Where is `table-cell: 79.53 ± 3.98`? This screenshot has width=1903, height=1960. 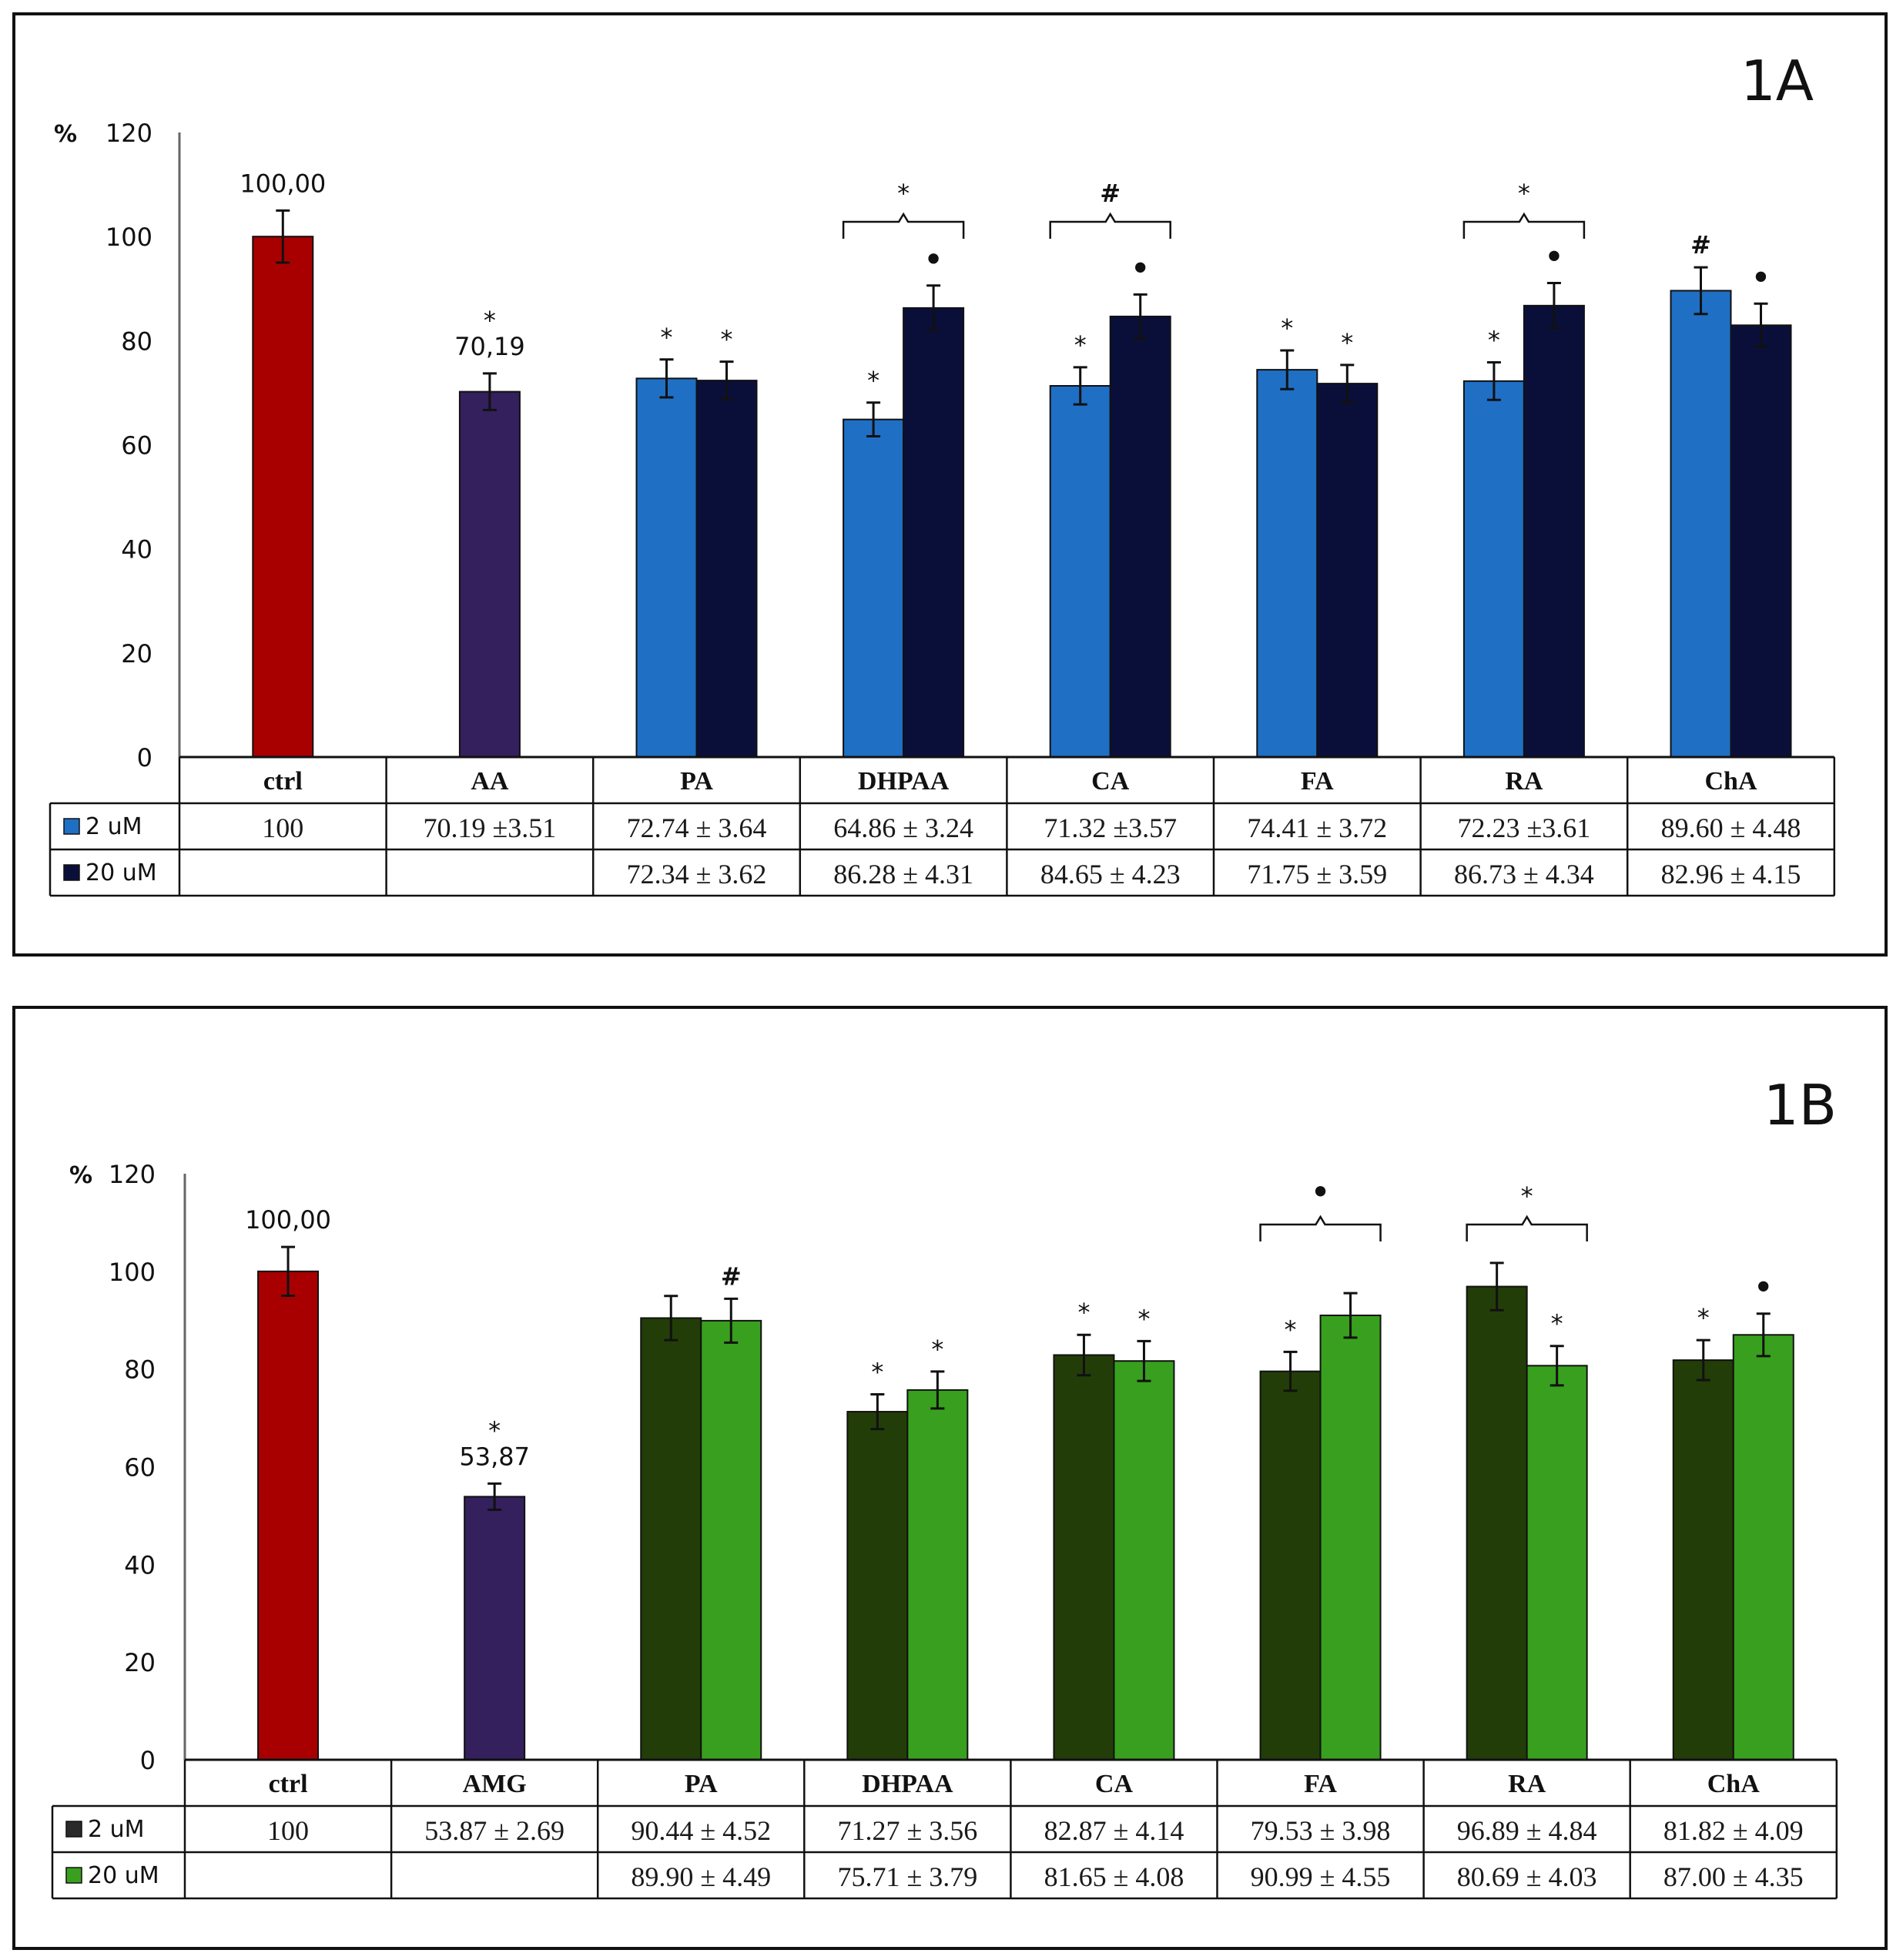
table-cell: 79.53 ± 3.98 is located at coordinates (1321, 1830).